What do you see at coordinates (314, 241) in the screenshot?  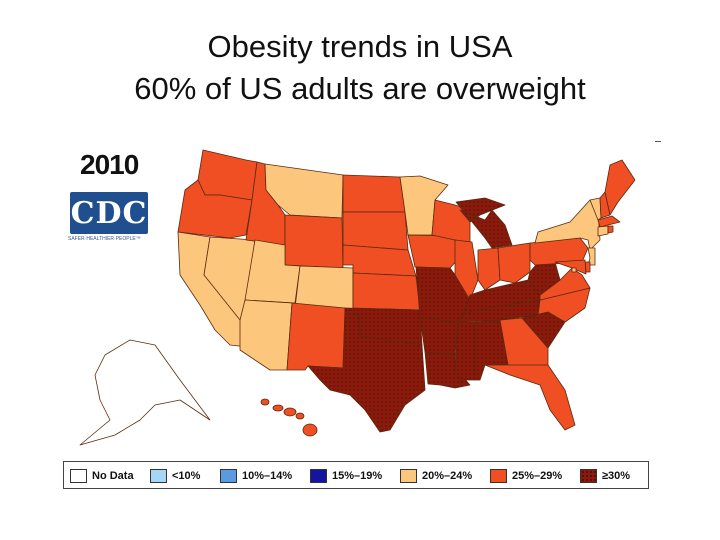 I see `state-WY` at bounding box center [314, 241].